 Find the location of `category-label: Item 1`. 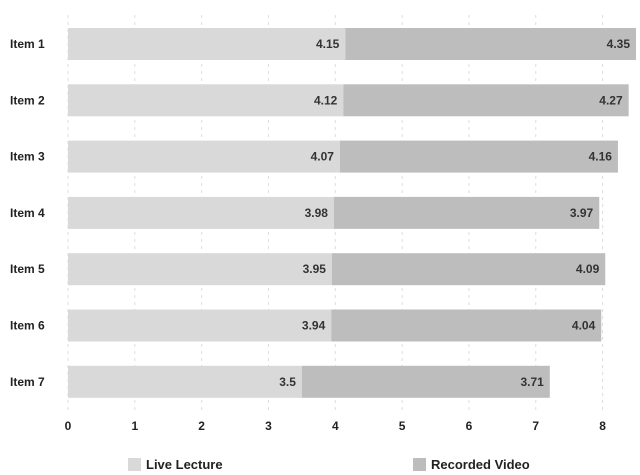

category-label: Item 1 is located at coordinates (27, 44).